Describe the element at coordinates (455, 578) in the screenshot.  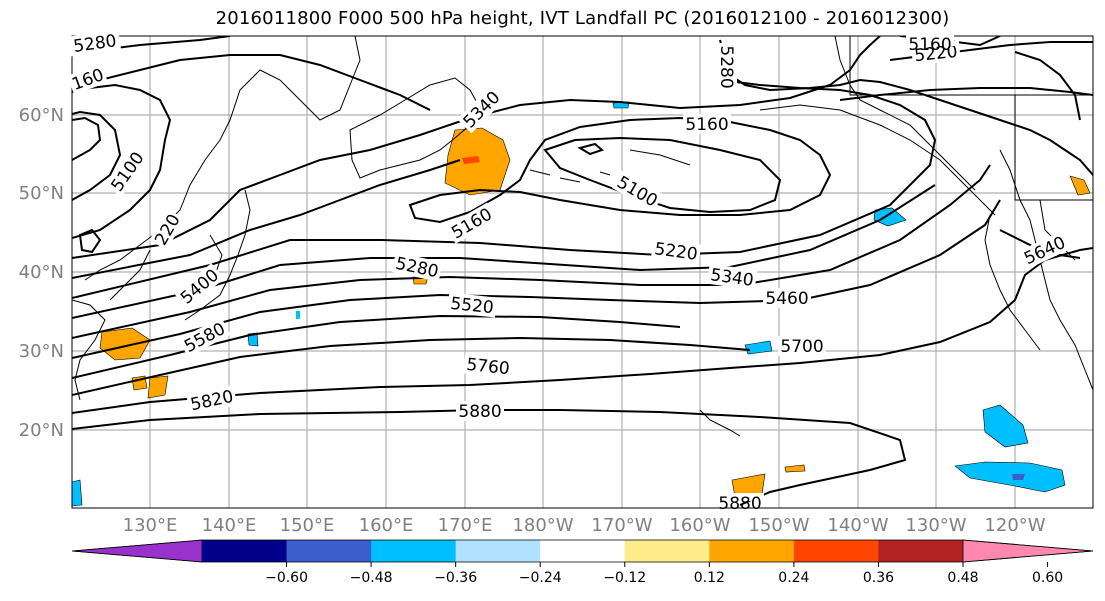
I see `colorbar-tick-label: −0.36` at that location.